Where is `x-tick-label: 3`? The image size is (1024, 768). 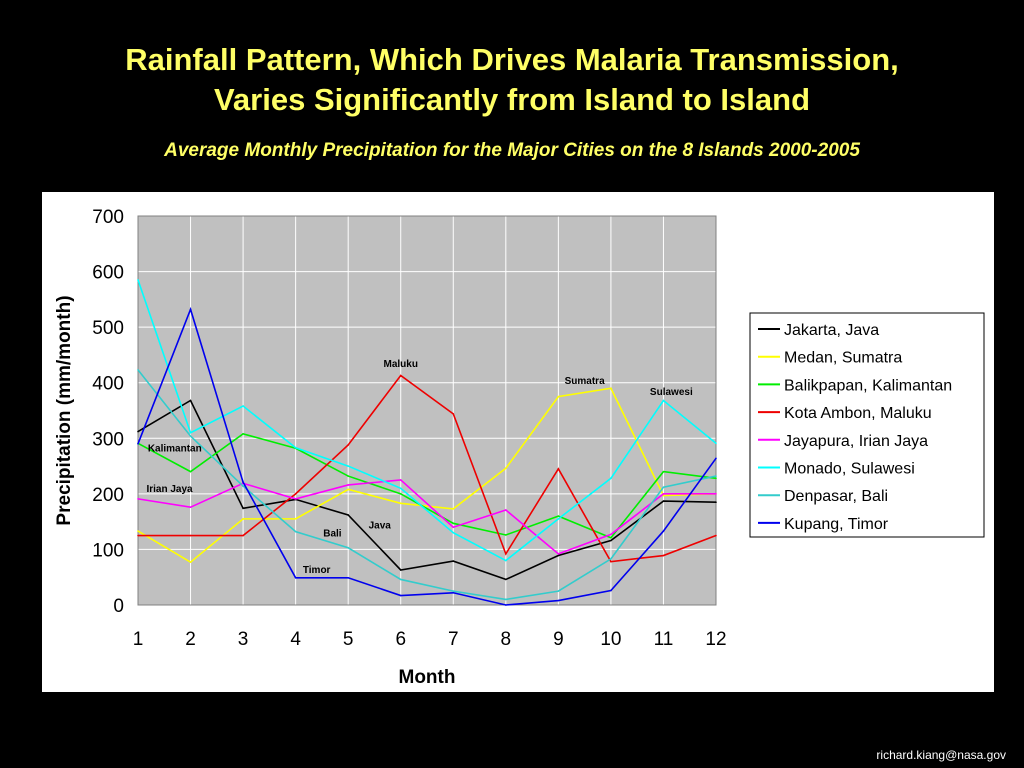
x-tick-label: 3 is located at coordinates (243, 639).